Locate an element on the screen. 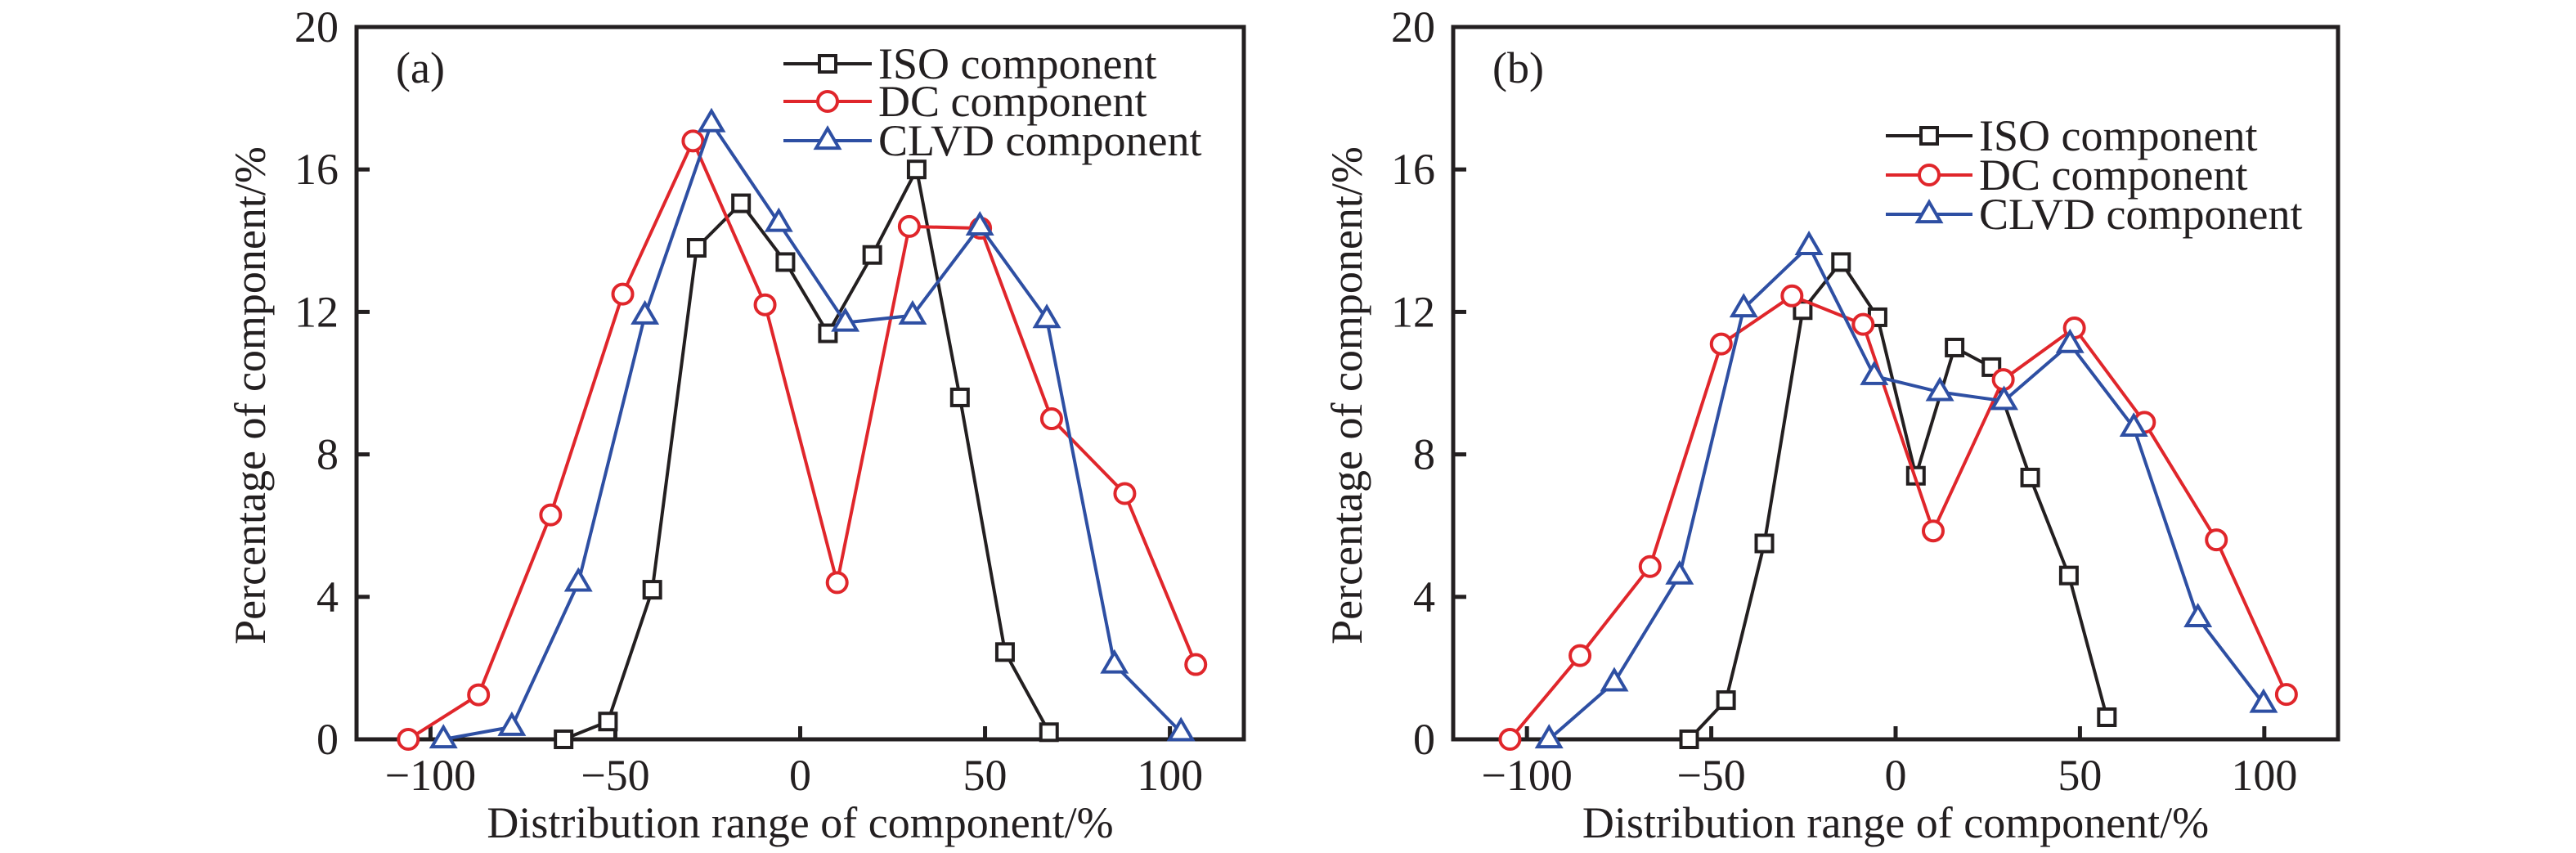 This screenshot has height=853, width=2576. legend-label: DC component is located at coordinates (2113, 175).